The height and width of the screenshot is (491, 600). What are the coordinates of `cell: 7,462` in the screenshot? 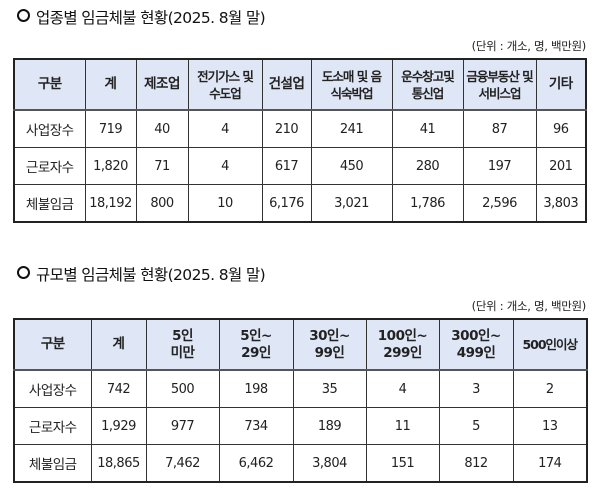 It's located at (182, 463).